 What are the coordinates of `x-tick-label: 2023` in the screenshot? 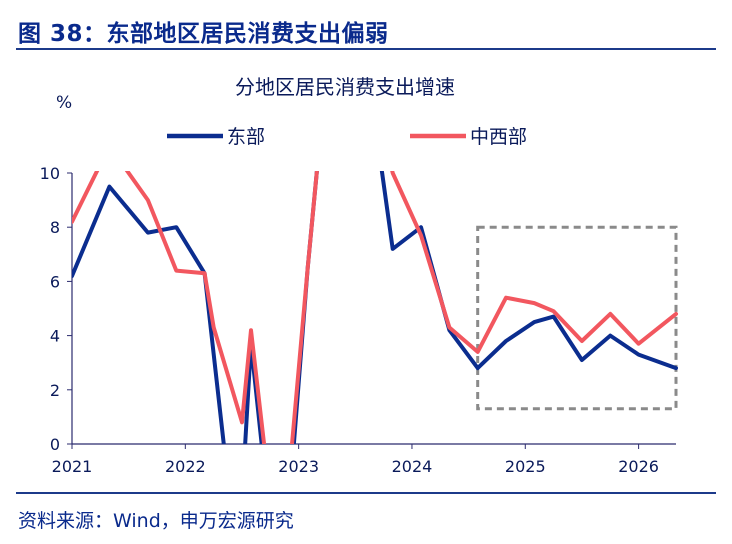 It's located at (298, 466).